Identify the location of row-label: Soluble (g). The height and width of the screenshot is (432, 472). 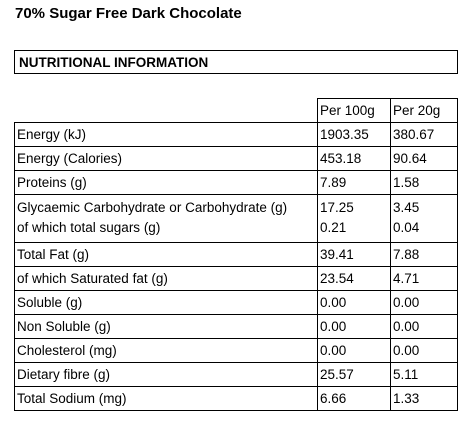
(166, 302).